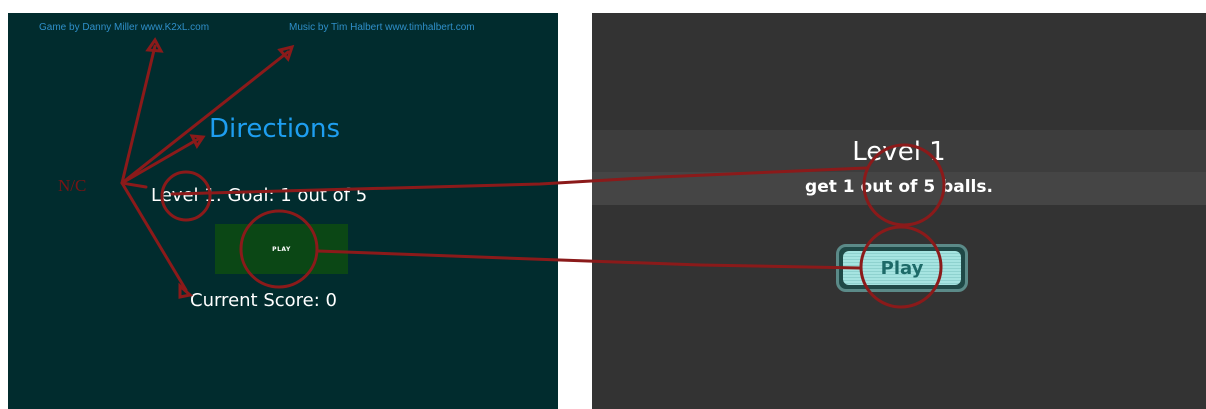 The image size is (1206, 409). What do you see at coordinates (72, 185) in the screenshot?
I see `no-change-annotation-label: N/C` at bounding box center [72, 185].